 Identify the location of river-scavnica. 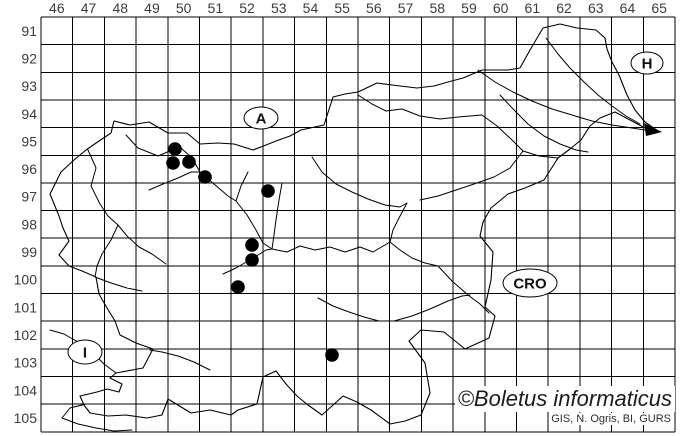
(544, 123).